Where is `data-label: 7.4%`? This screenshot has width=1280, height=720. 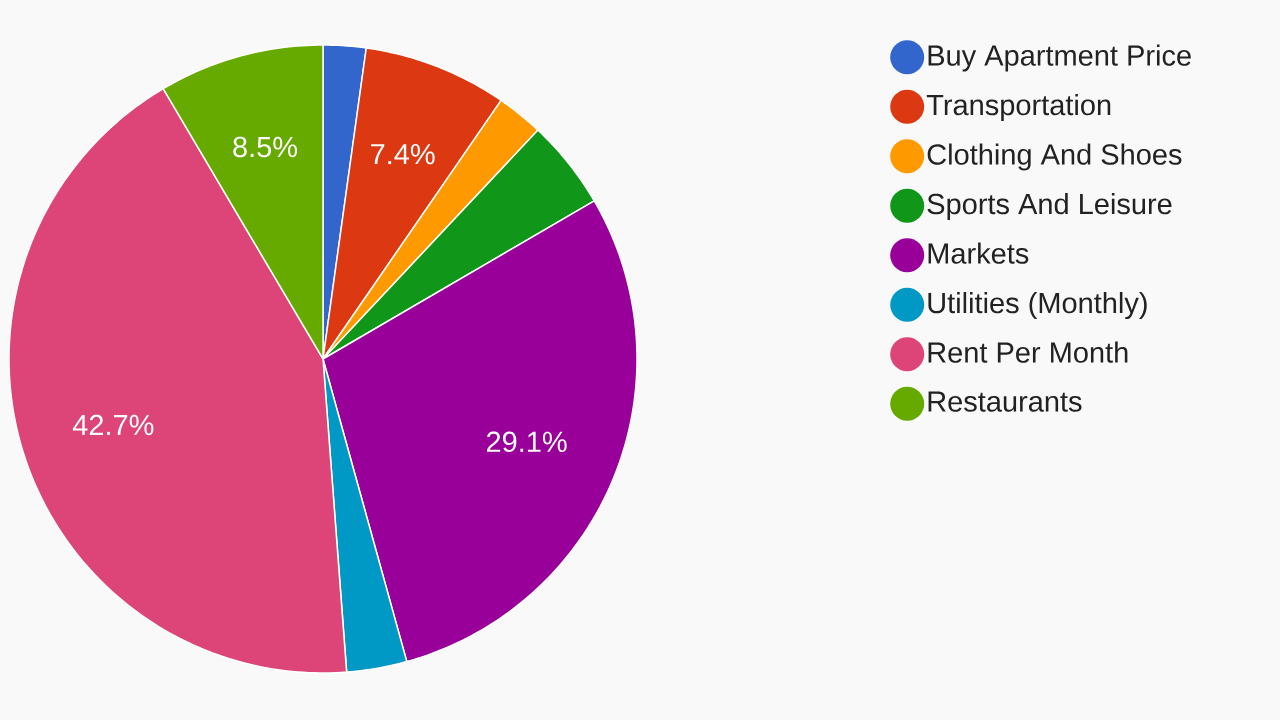
data-label: 7.4% is located at coordinates (403, 154).